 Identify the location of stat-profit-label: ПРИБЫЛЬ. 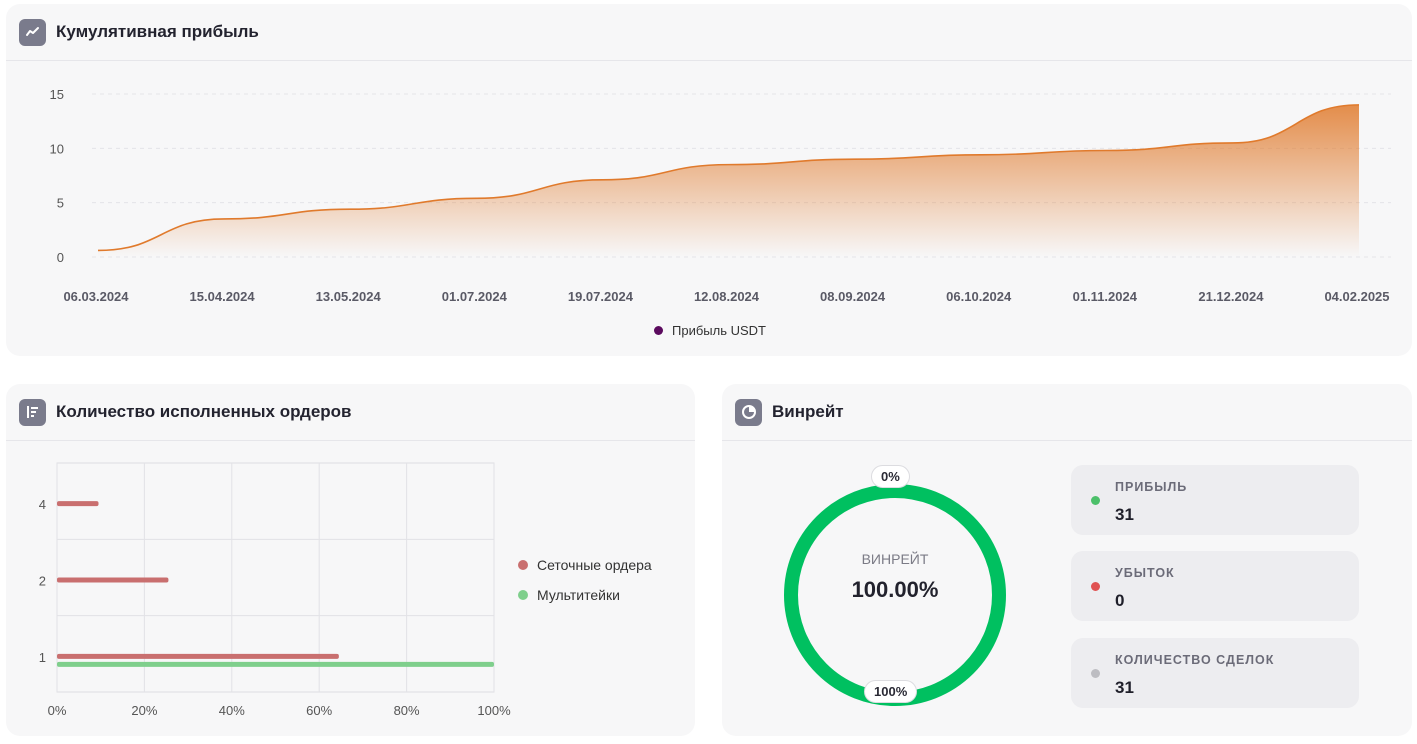
(1151, 487).